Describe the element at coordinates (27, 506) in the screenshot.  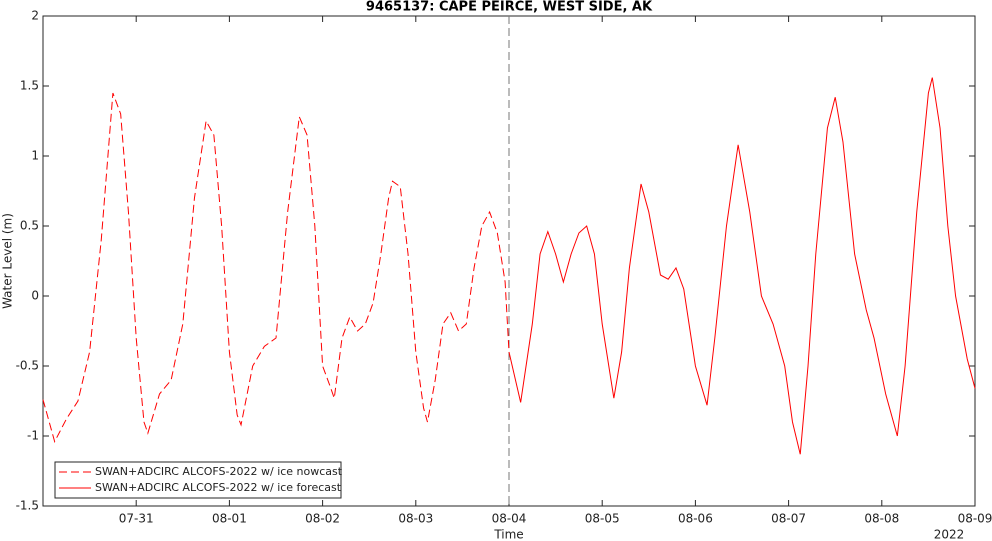
I see `y-tick-label: -1.5` at that location.